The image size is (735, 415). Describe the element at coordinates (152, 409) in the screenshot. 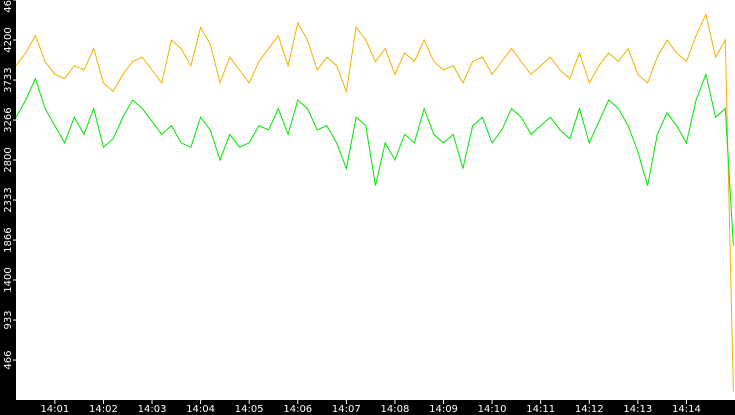

I see `x-tick-label: 14:03` at that location.